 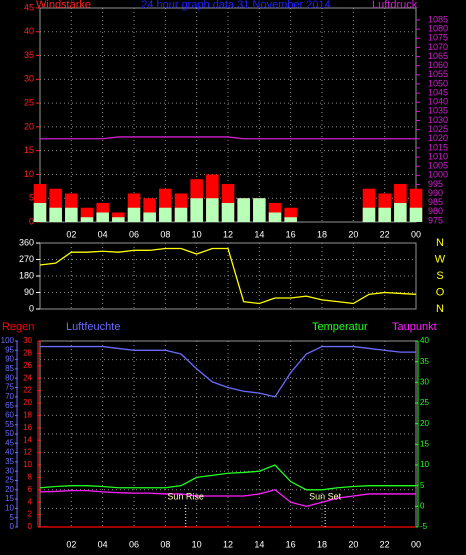 I want to click on direction-line, so click(x=228, y=276).